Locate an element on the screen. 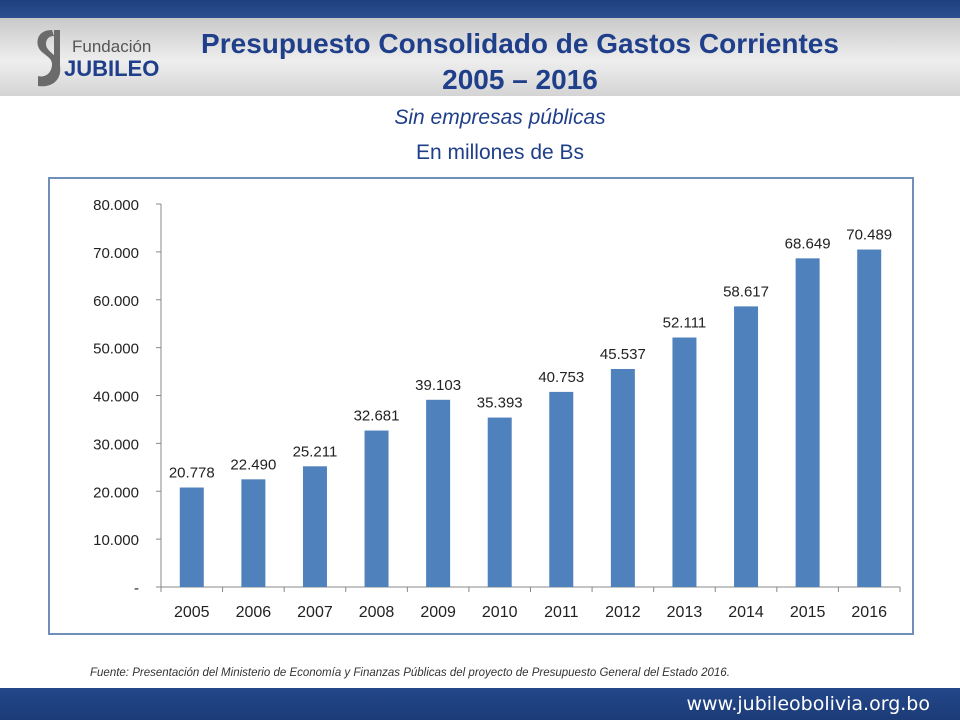 This screenshot has height=720, width=960. page-title-years: 2005 – 2016 is located at coordinates (520, 79).